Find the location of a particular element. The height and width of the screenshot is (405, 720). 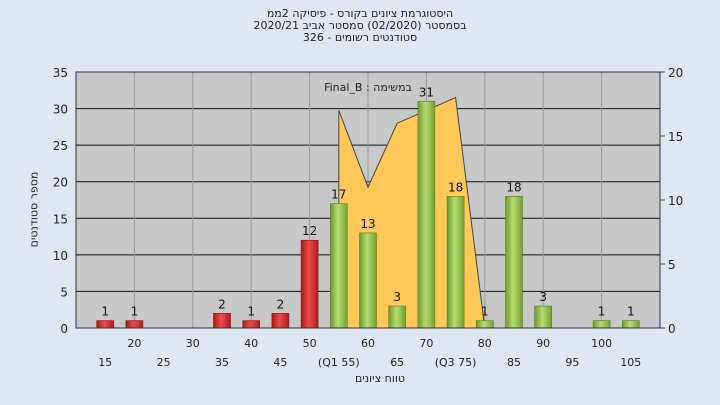

y-tick-label: 0 is located at coordinates (64, 329).